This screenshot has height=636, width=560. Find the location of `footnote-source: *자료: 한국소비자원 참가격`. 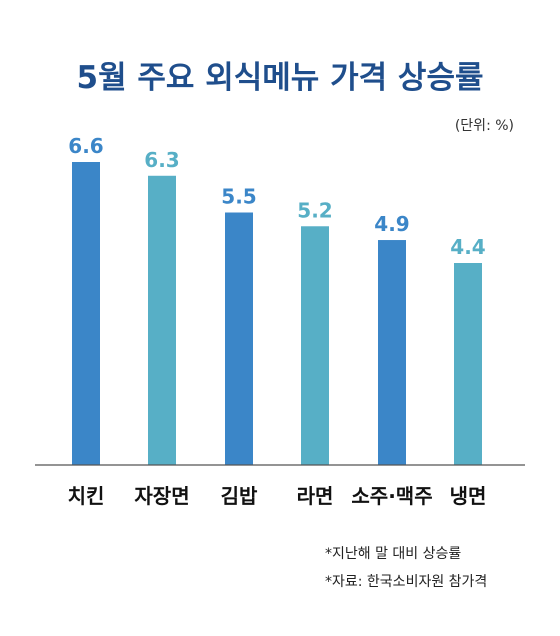

footnote-source: *자료: 한국소비자원 참가격 is located at coordinates (406, 582).